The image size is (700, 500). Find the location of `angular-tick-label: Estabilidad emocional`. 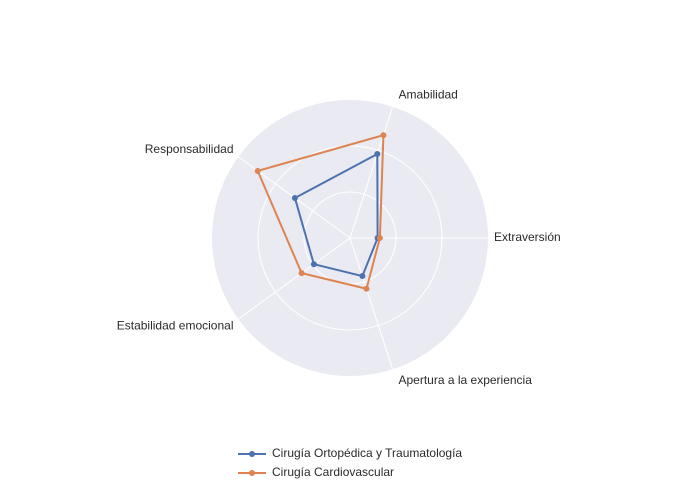

angular-tick-label: Estabilidad emocional is located at coordinates (175, 325).